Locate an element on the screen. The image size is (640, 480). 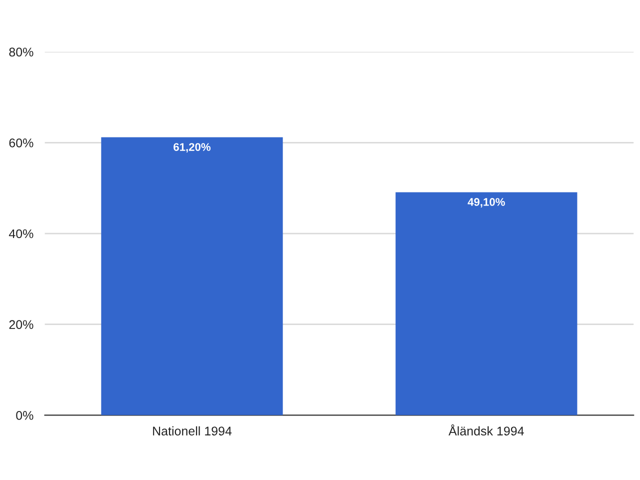
x-tick-label: Åländsk 1994 is located at coordinates (486, 430).